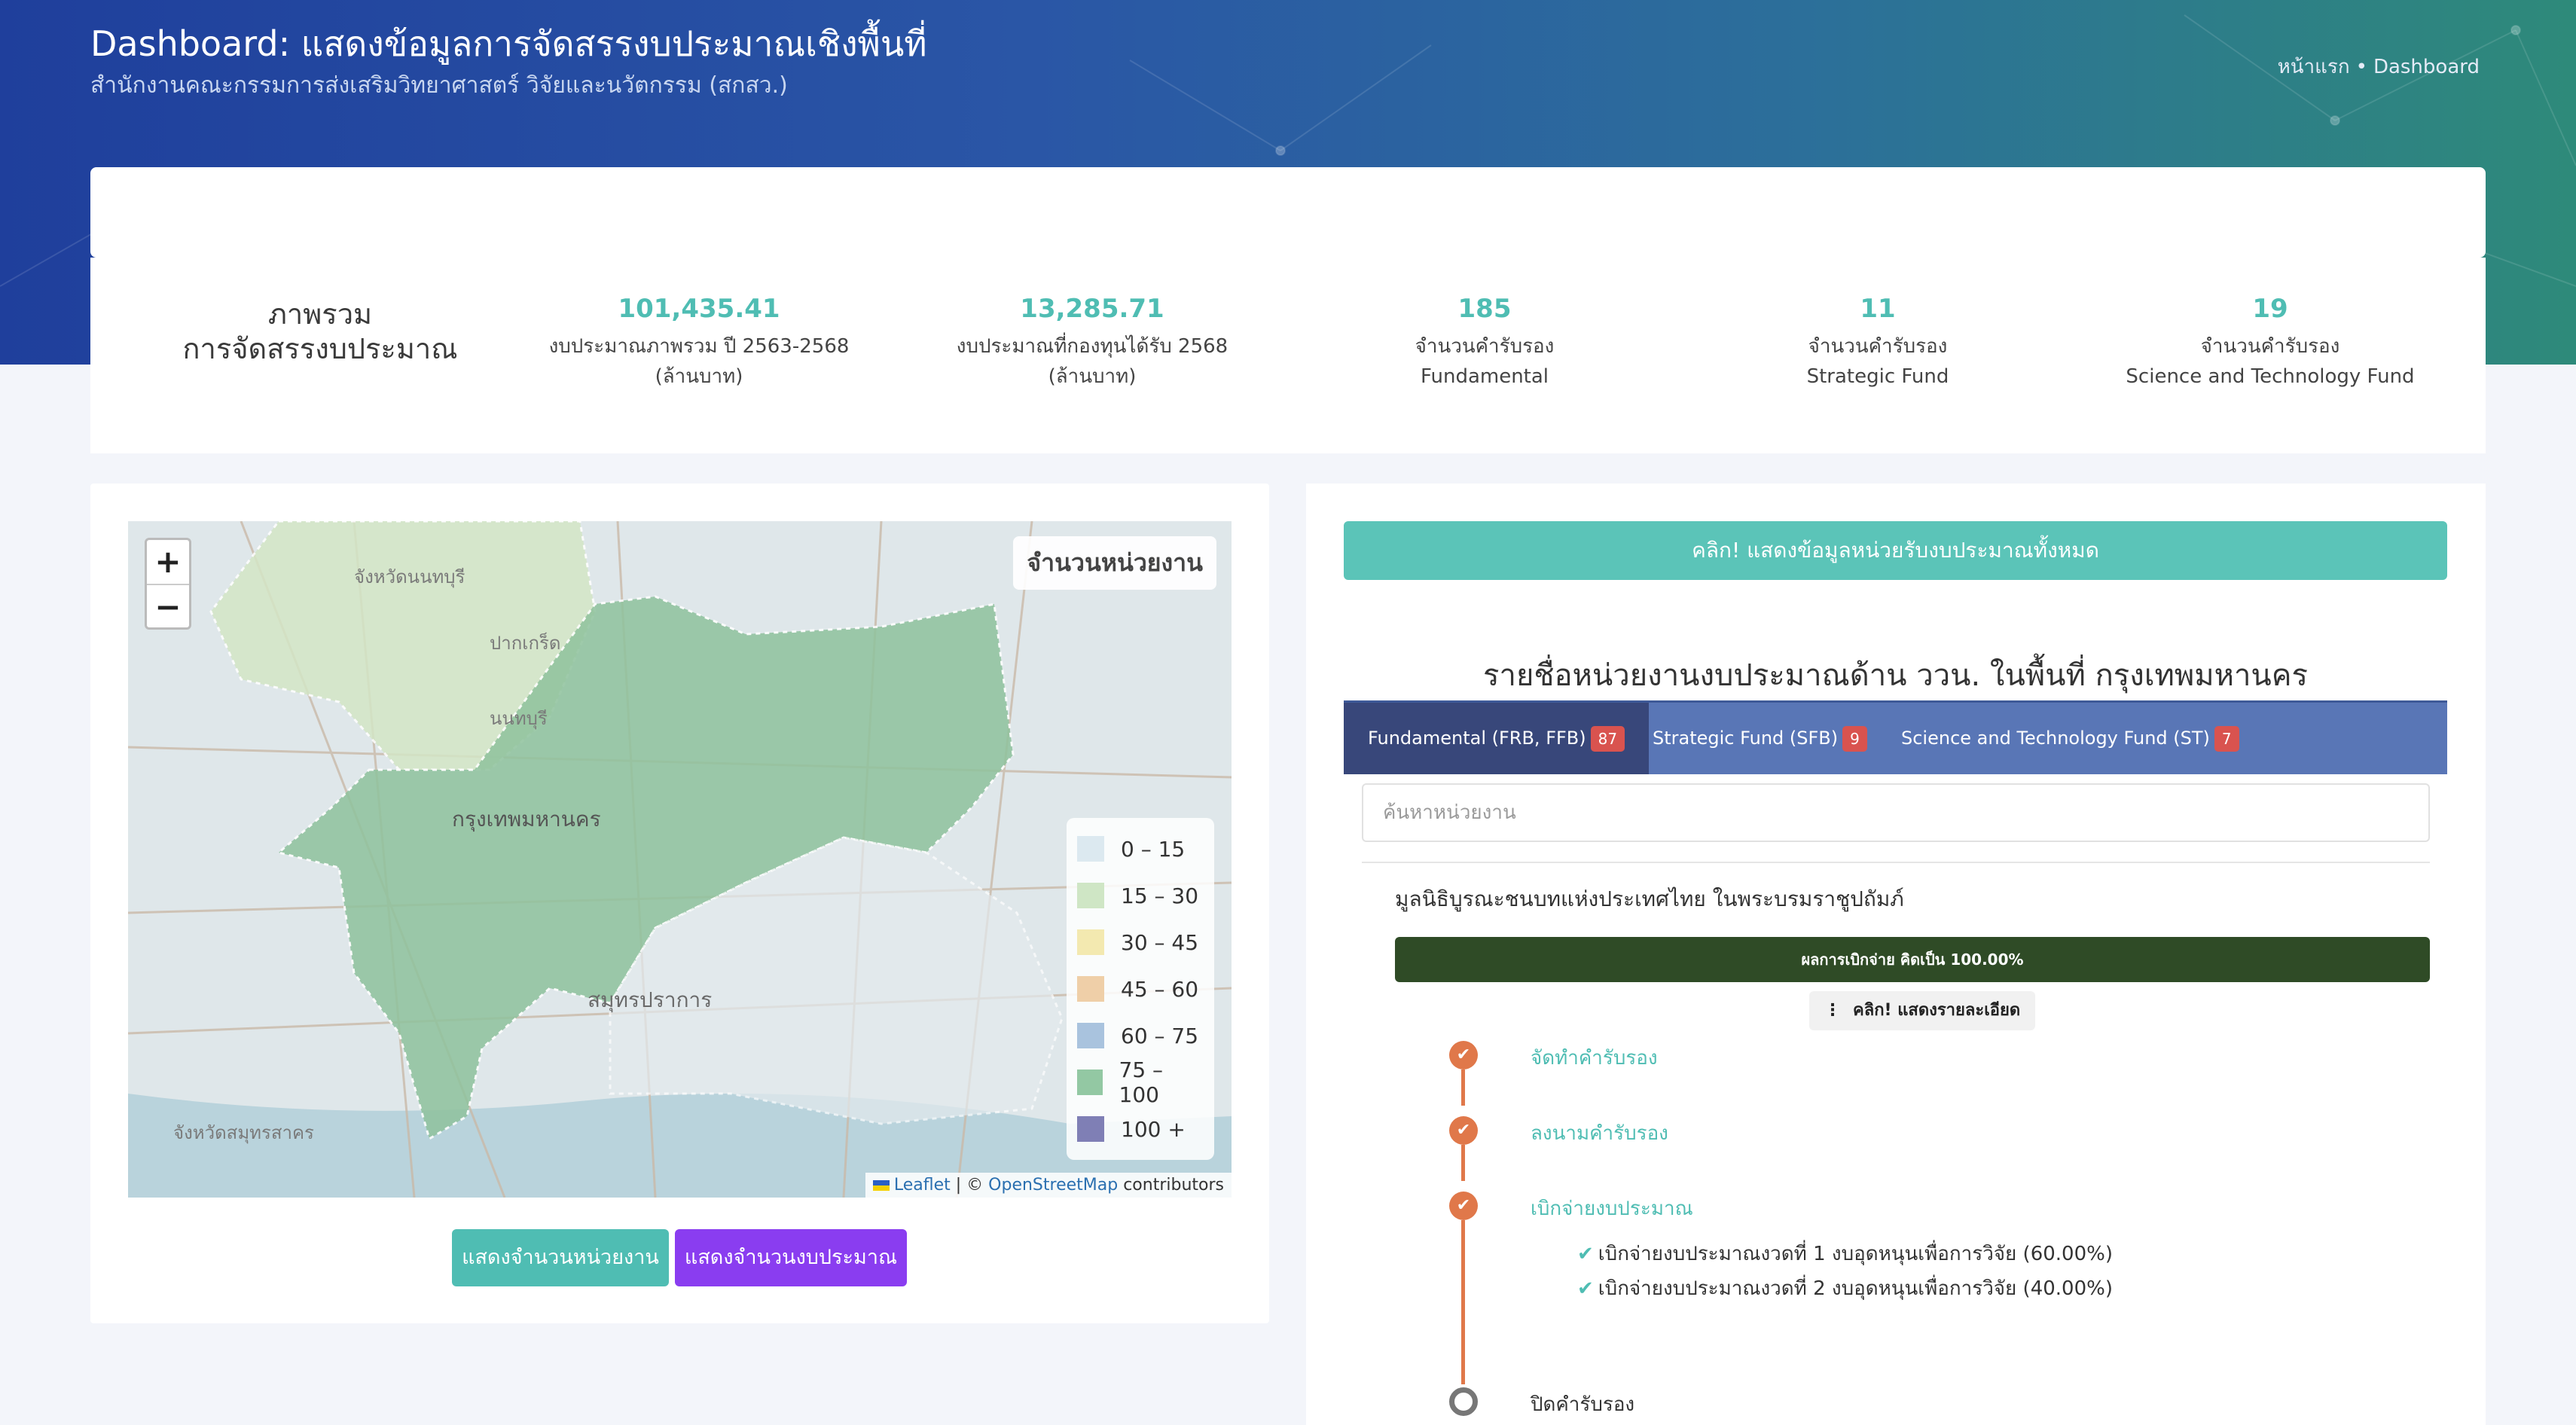  I want to click on overview-title: ภาพรวม การจัดสรรงบประมาณ, so click(320, 331).